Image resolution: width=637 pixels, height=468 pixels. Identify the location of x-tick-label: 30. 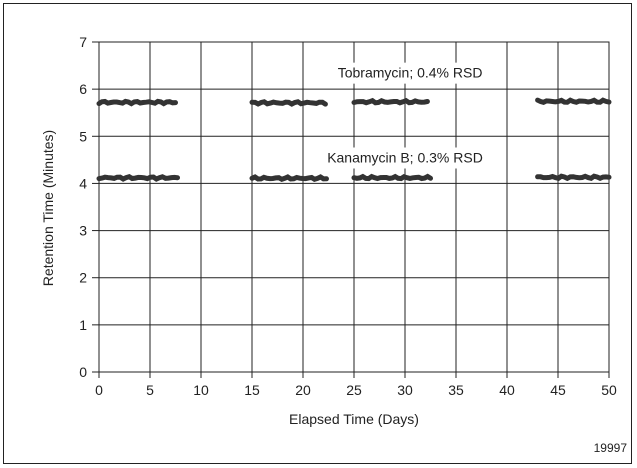
(405, 390).